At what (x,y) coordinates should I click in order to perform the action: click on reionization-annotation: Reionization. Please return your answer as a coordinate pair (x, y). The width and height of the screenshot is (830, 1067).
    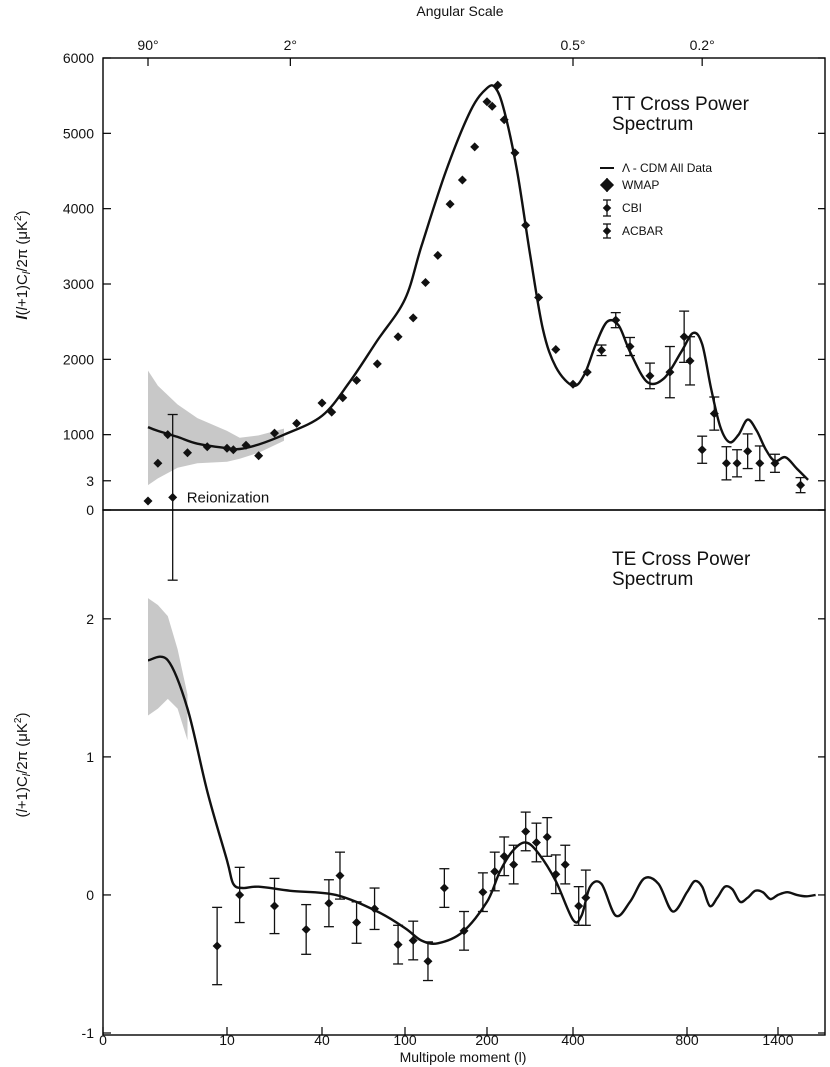
    Looking at the image, I should click on (228, 497).